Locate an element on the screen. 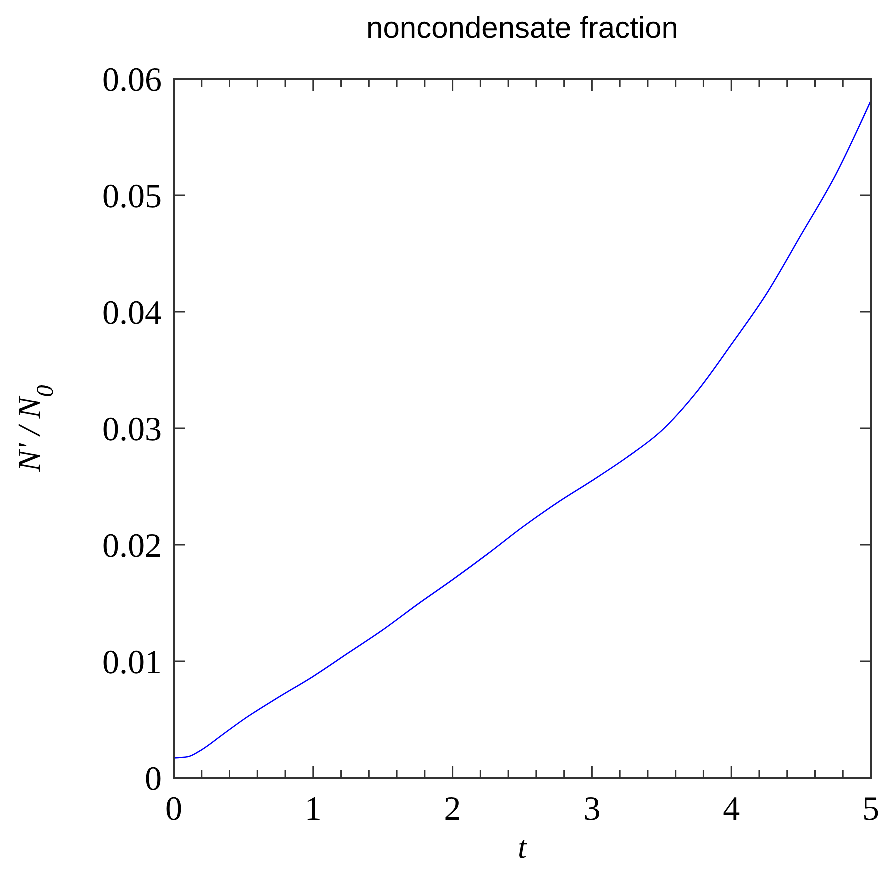 The height and width of the screenshot is (890, 882). y-tick-label: 0.04 is located at coordinates (132, 313).